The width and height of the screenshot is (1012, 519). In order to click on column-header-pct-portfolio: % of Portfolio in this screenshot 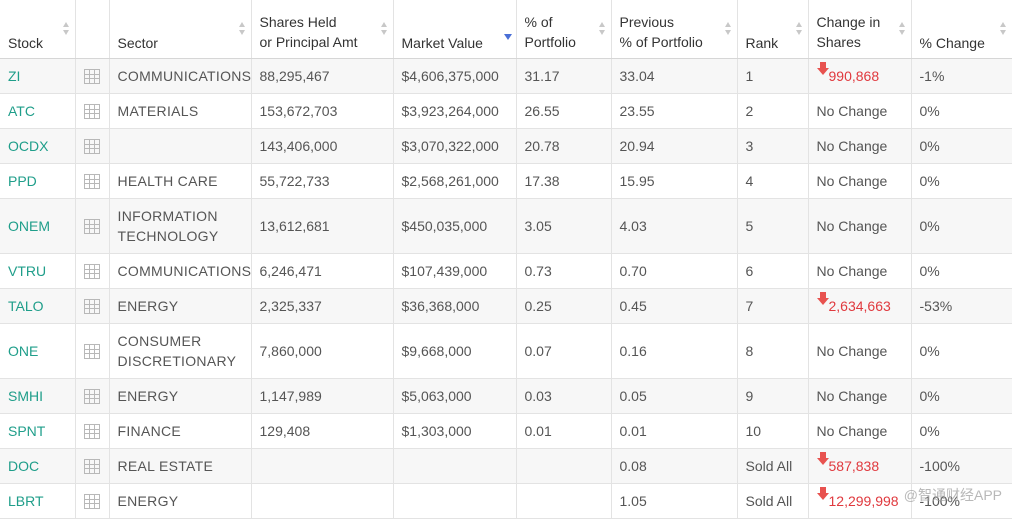, I will do `click(564, 29)`.